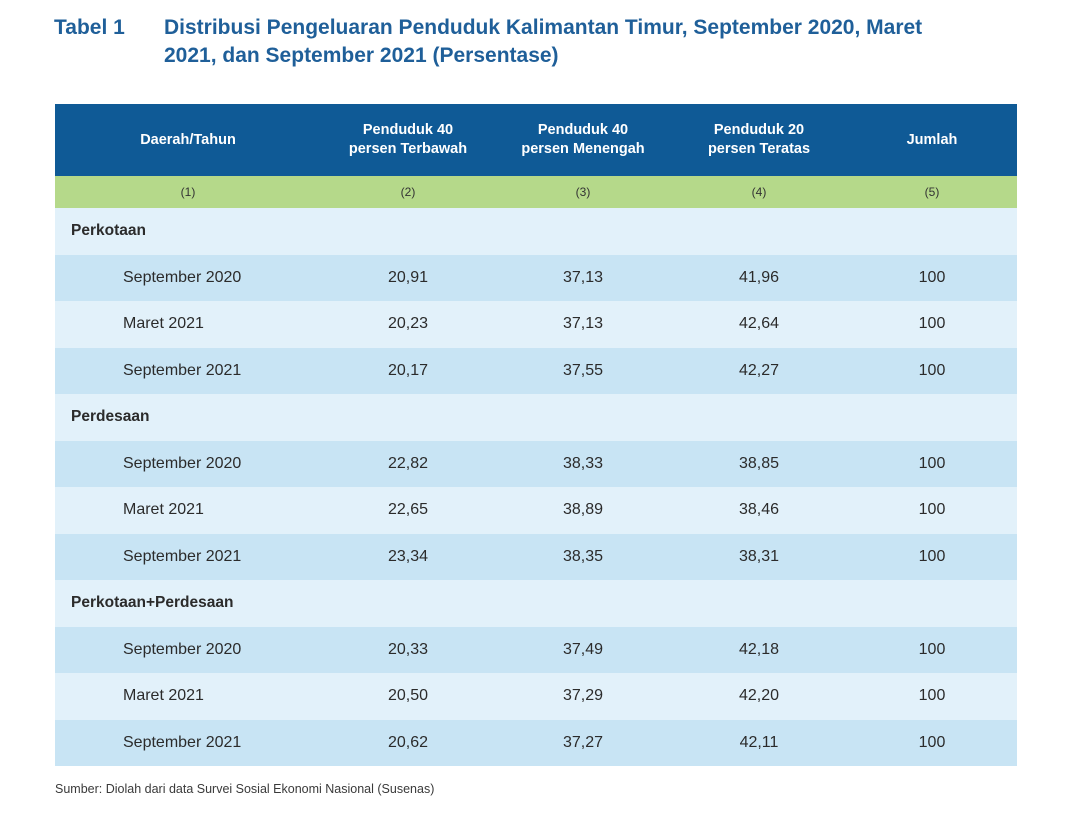  I want to click on column-number: (3), so click(583, 192).